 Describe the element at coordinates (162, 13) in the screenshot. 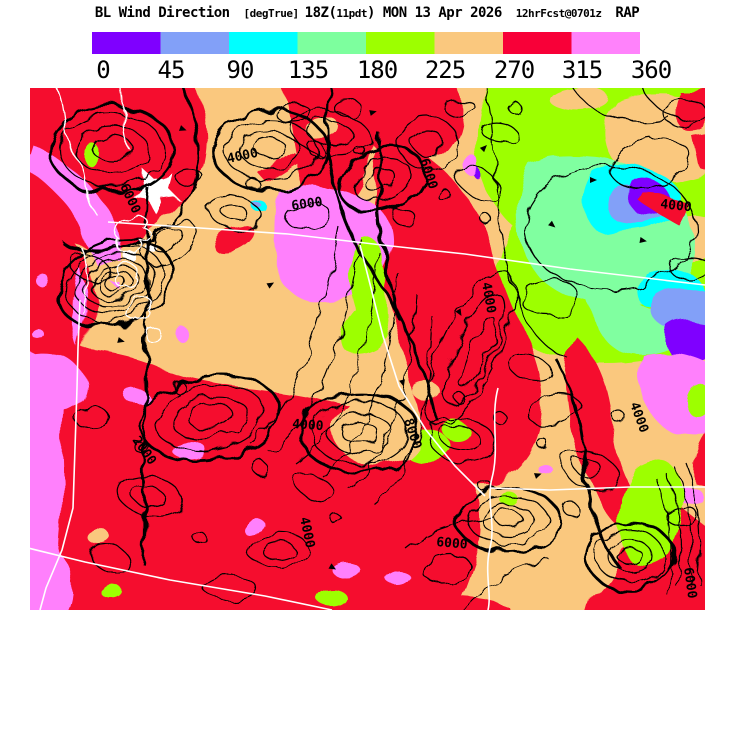

I see `title-field: BL Wind Direction` at that location.